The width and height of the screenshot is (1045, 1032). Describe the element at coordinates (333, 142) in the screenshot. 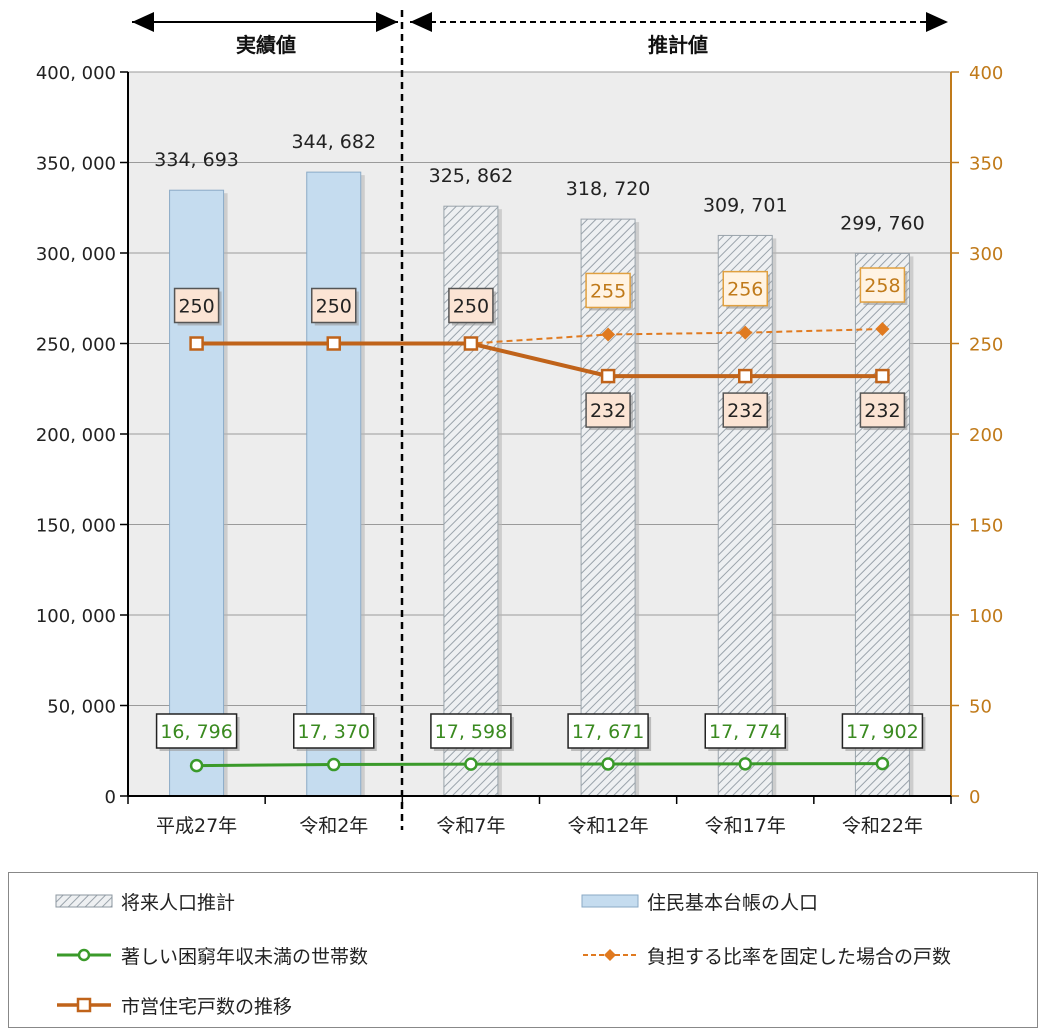

I see `bar-value-label: 344, 682` at that location.